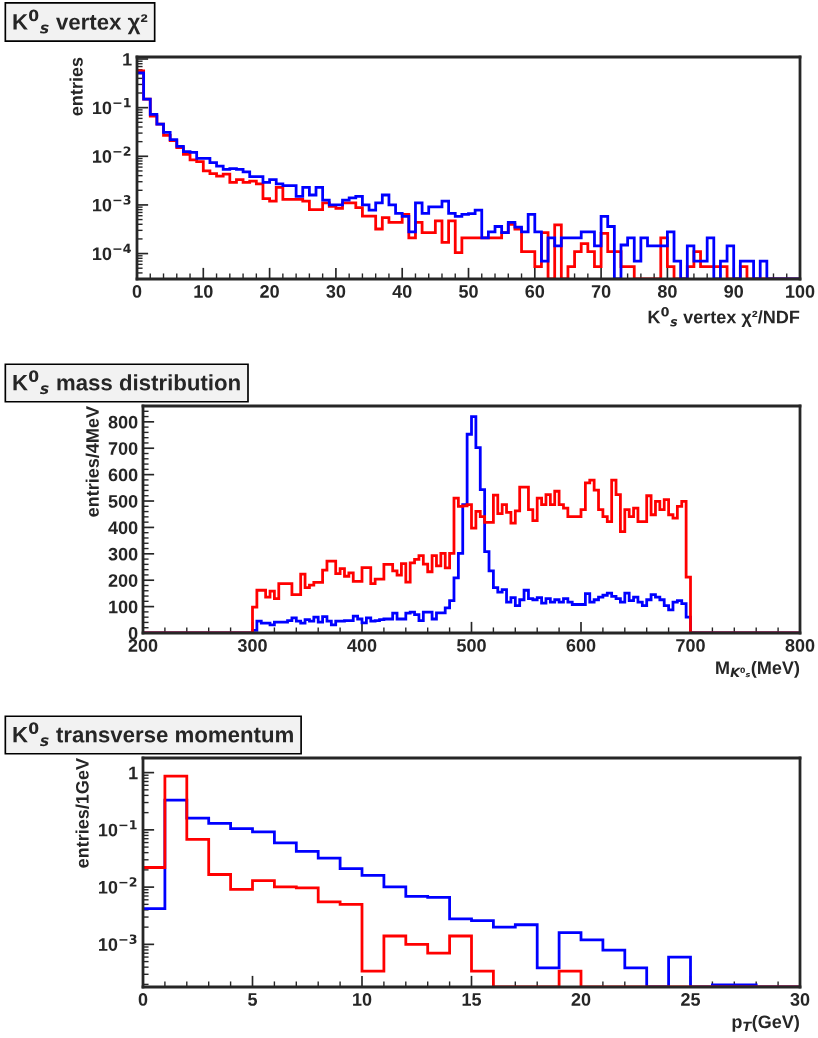 Image resolution: width=818 pixels, height=1038 pixels. Describe the element at coordinates (133, 633) in the screenshot. I see `y-tick-label: 0` at that location.